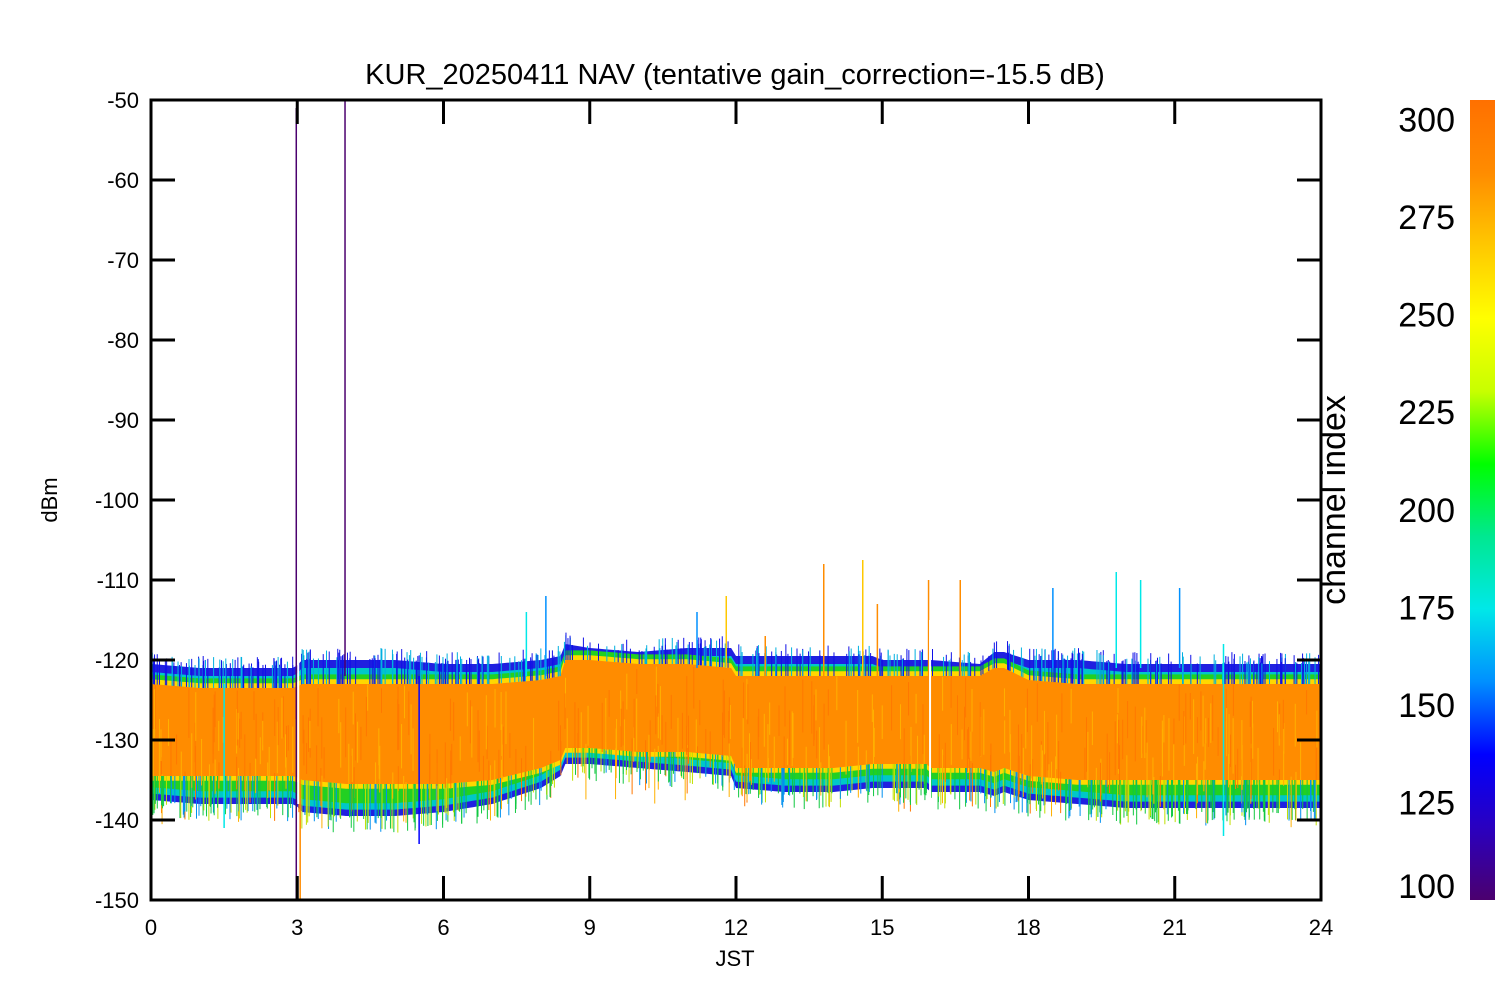 Image resolution: width=1500 pixels, height=1000 pixels. What do you see at coordinates (117, 740) in the screenshot?
I see `y-tick-label: -130` at bounding box center [117, 740].